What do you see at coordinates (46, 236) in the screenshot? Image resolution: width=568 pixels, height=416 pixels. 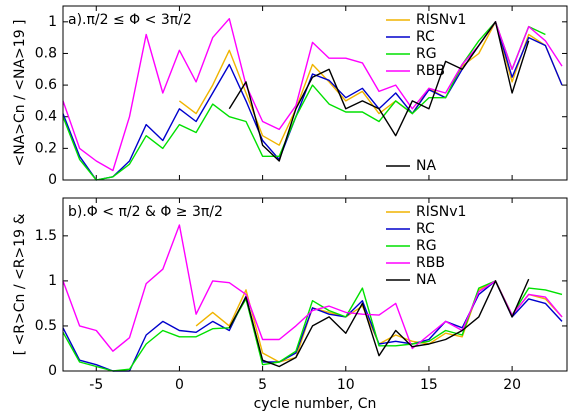 I see `y-tick-label: 1.5` at bounding box center [46, 236].